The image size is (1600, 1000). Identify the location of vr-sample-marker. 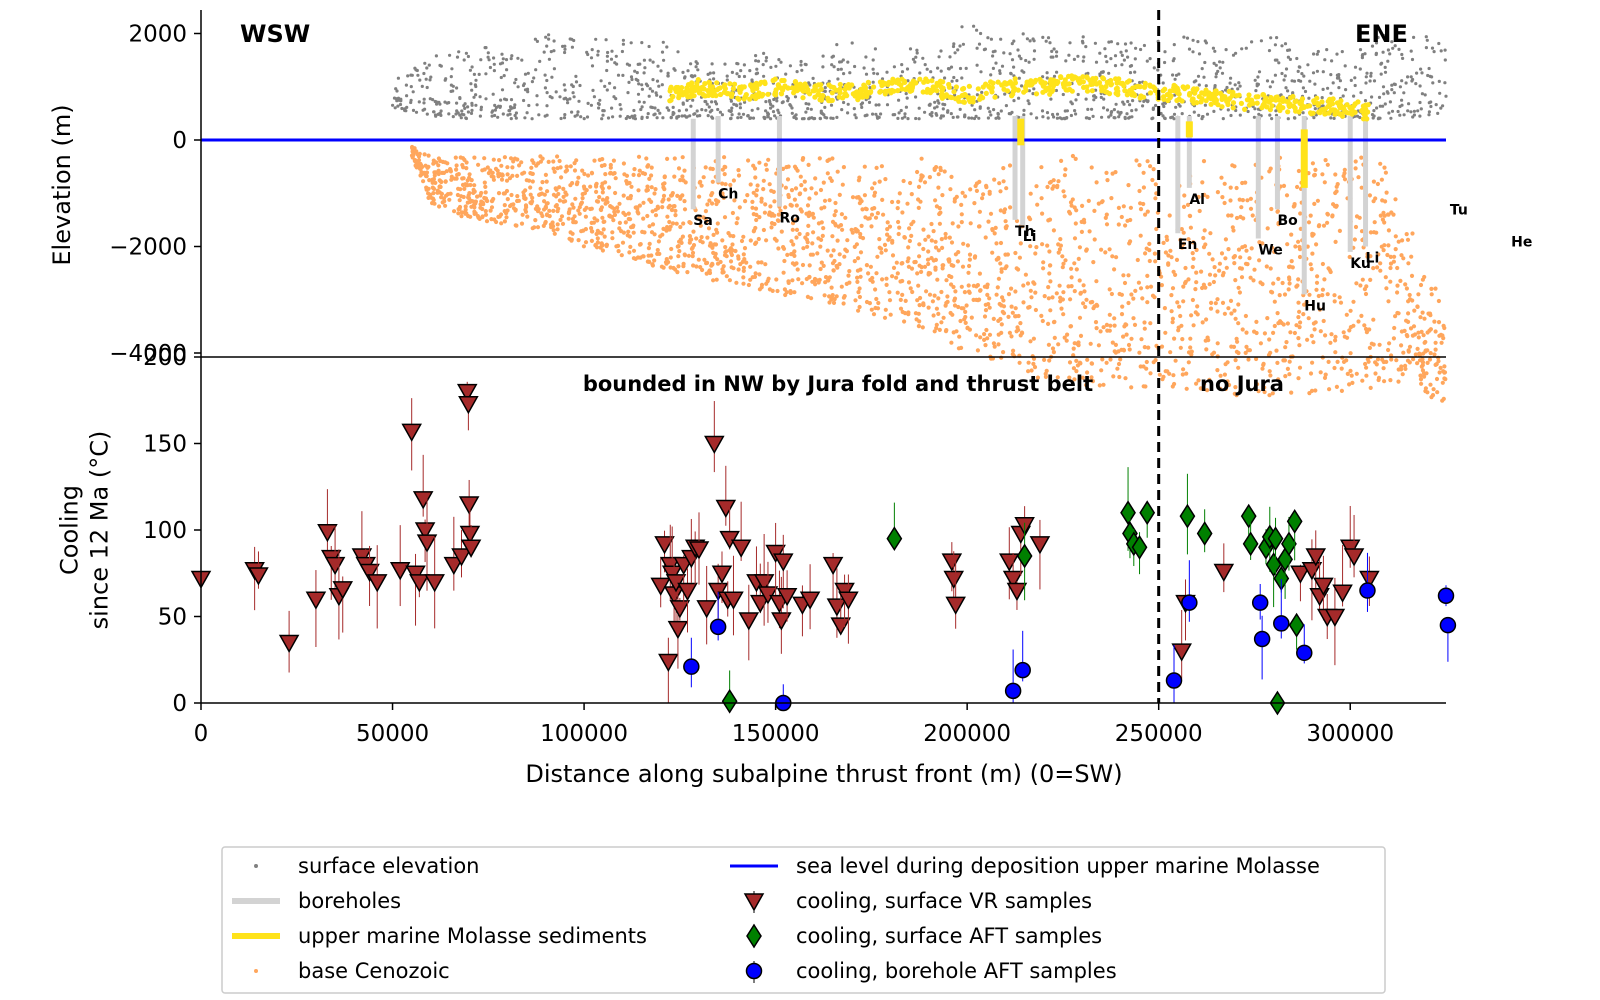
(377, 583).